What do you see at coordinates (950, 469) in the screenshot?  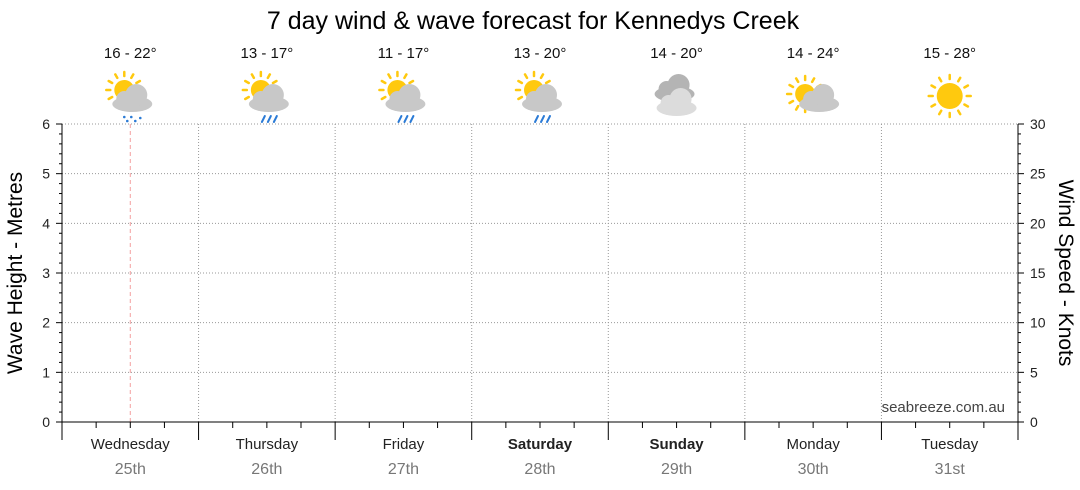 I see `date-label: 31st` at bounding box center [950, 469].